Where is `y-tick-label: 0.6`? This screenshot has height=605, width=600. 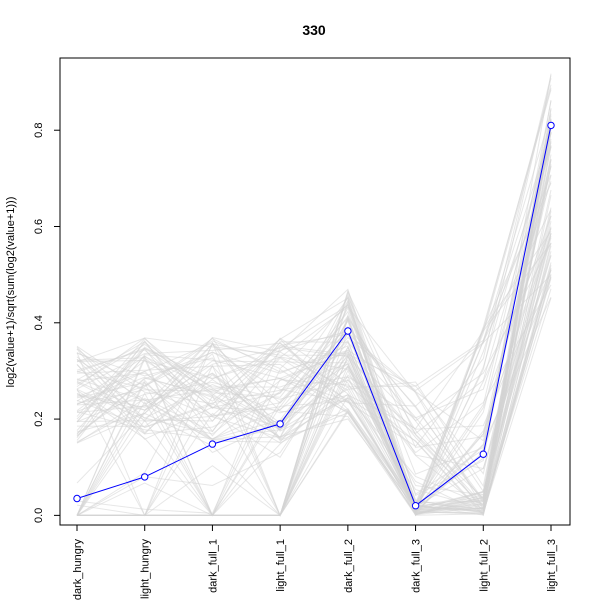
y-tick-label: 0.6 is located at coordinates (39, 226).